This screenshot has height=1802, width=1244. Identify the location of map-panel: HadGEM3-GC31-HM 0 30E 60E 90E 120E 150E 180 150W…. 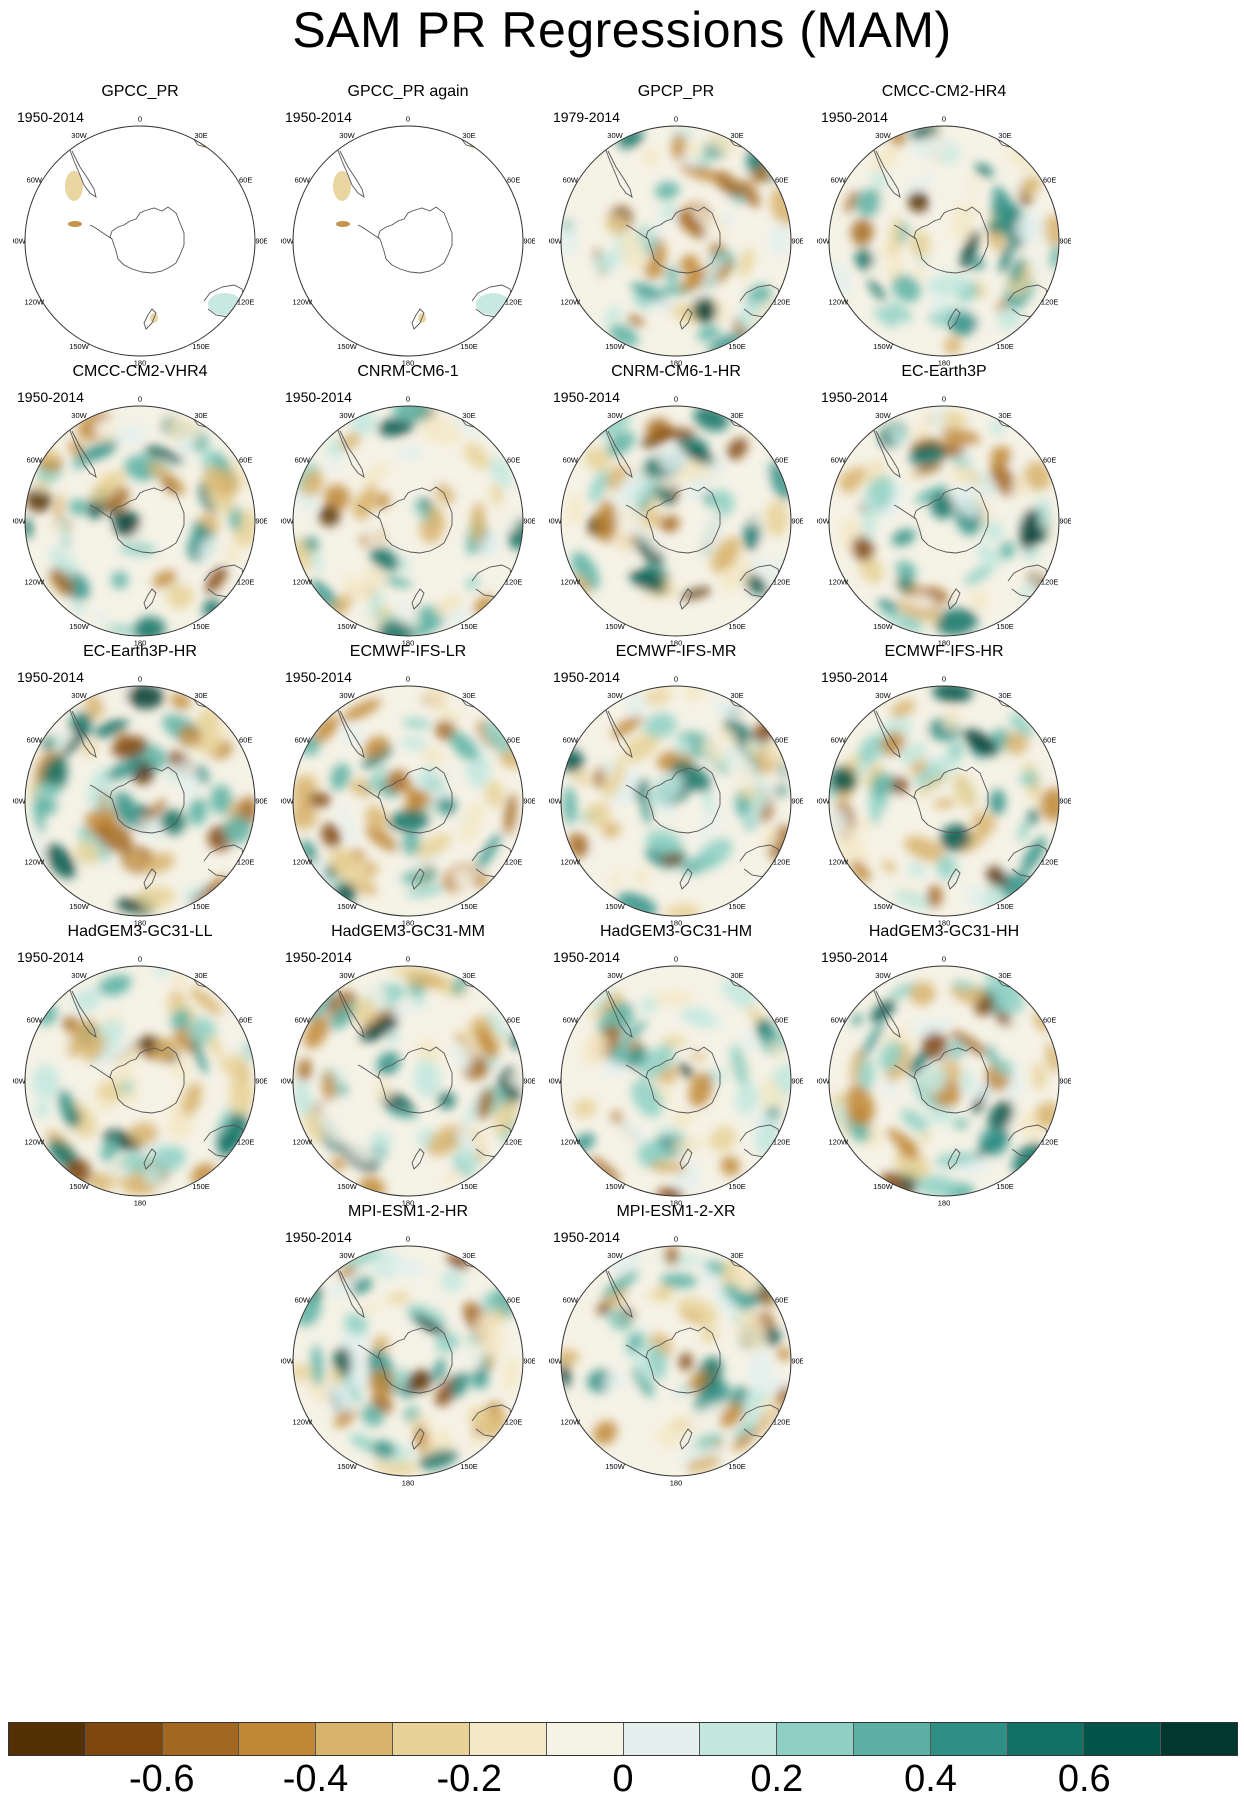
(699, 1082).